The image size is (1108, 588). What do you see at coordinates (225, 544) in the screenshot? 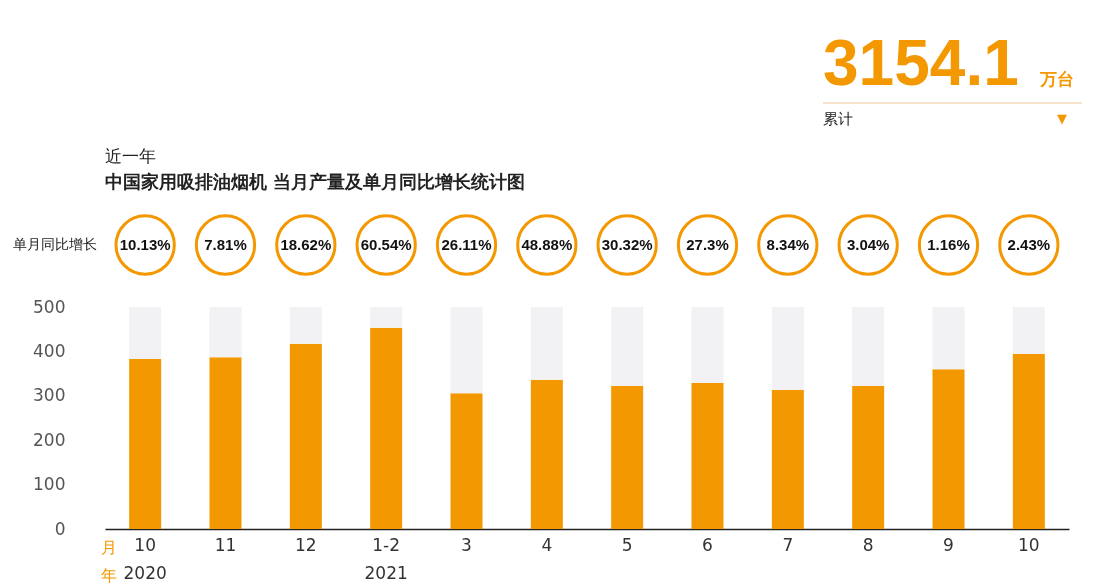
I see `x-tick-label: 11` at bounding box center [225, 544].